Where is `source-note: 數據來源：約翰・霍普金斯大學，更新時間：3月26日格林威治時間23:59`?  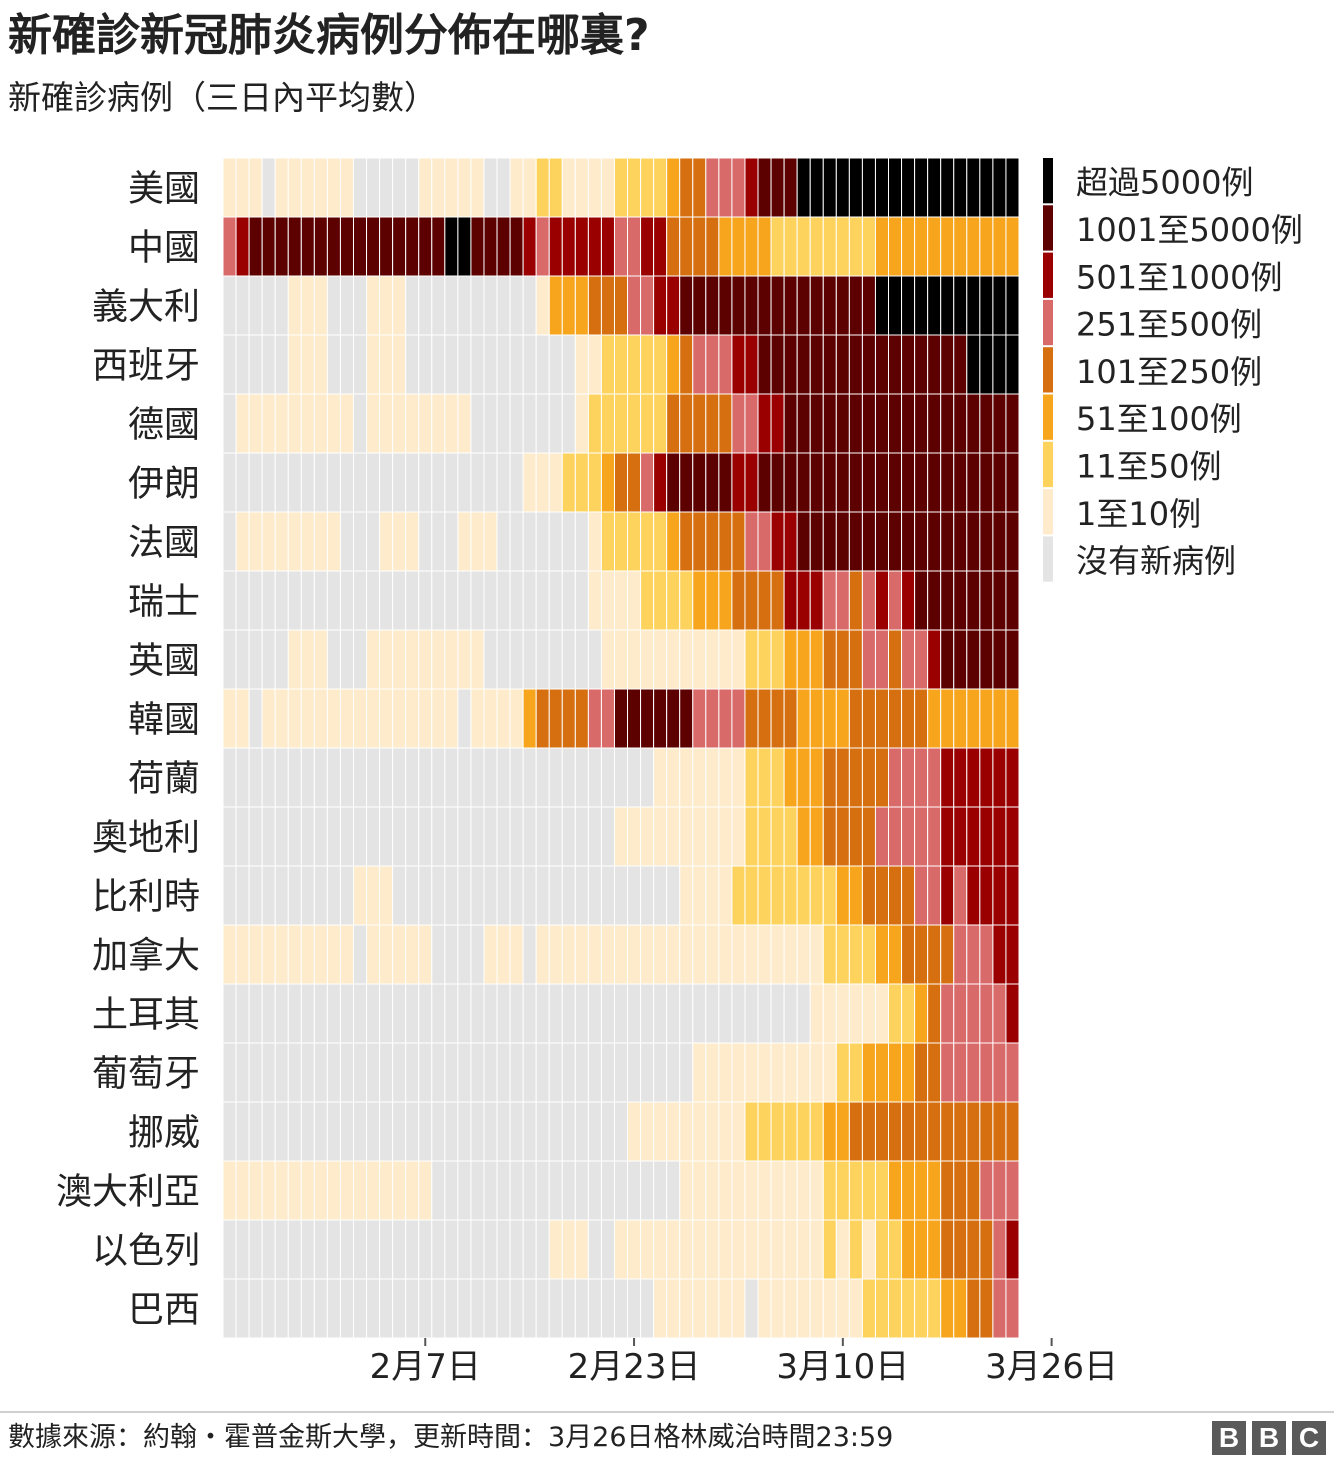
source-note: 數據來源：約翰・霍普金斯大學，更新時間：3月26日格林威治時間23:59 is located at coordinates (451, 1437).